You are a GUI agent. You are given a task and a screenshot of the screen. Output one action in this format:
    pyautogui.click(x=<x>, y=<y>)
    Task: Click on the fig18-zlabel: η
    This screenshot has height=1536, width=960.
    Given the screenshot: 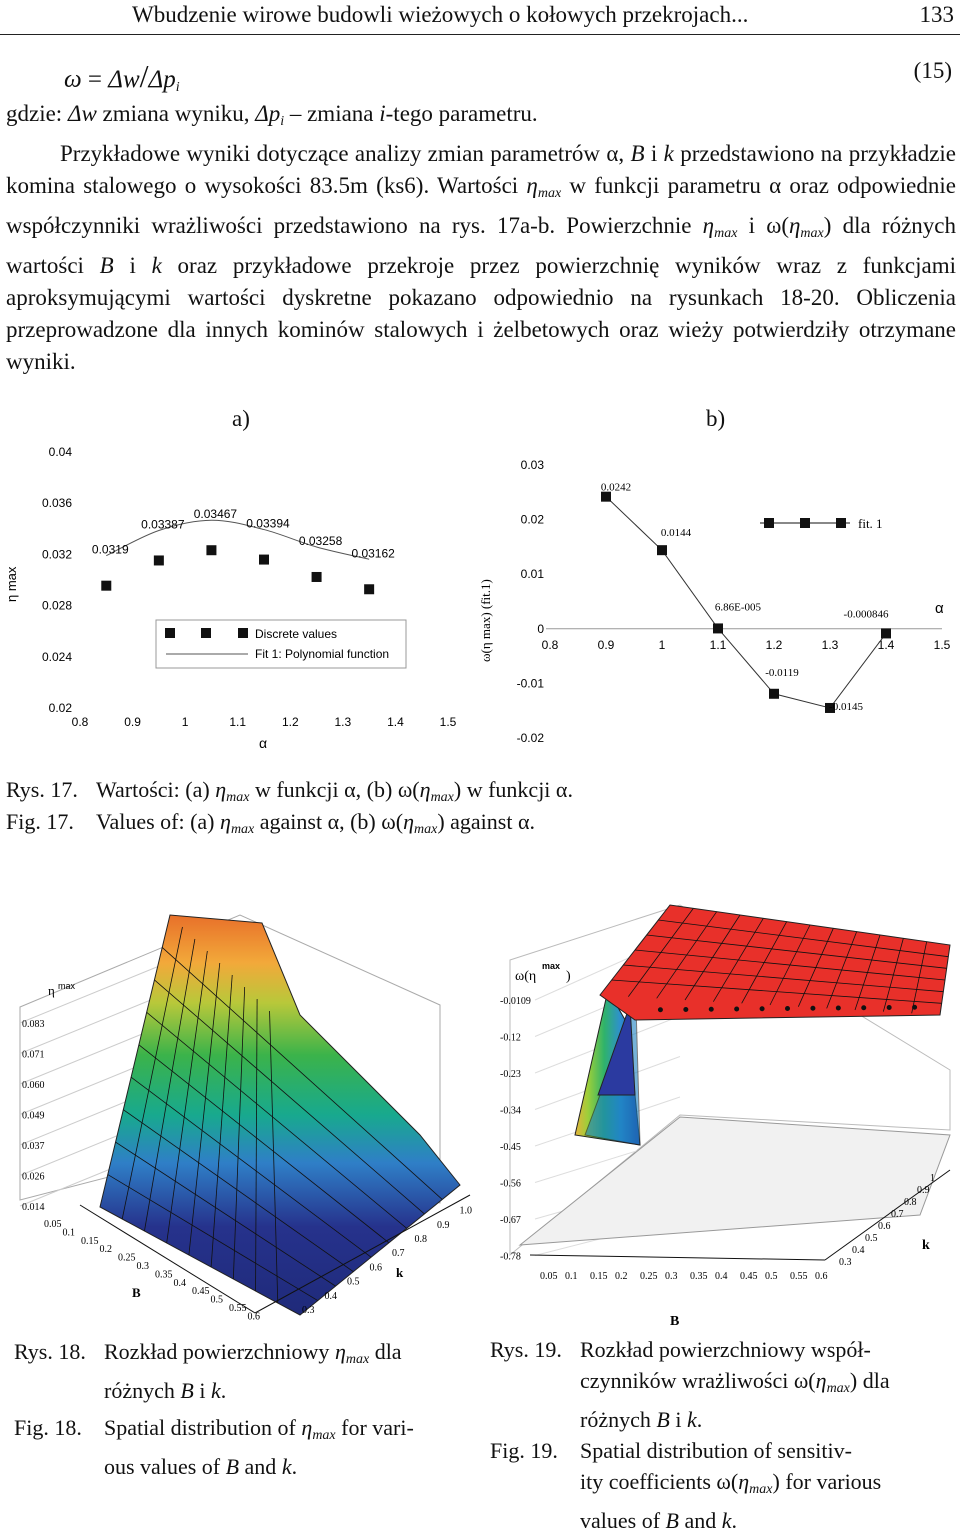 What is the action you would take?
    pyautogui.click(x=51, y=990)
    